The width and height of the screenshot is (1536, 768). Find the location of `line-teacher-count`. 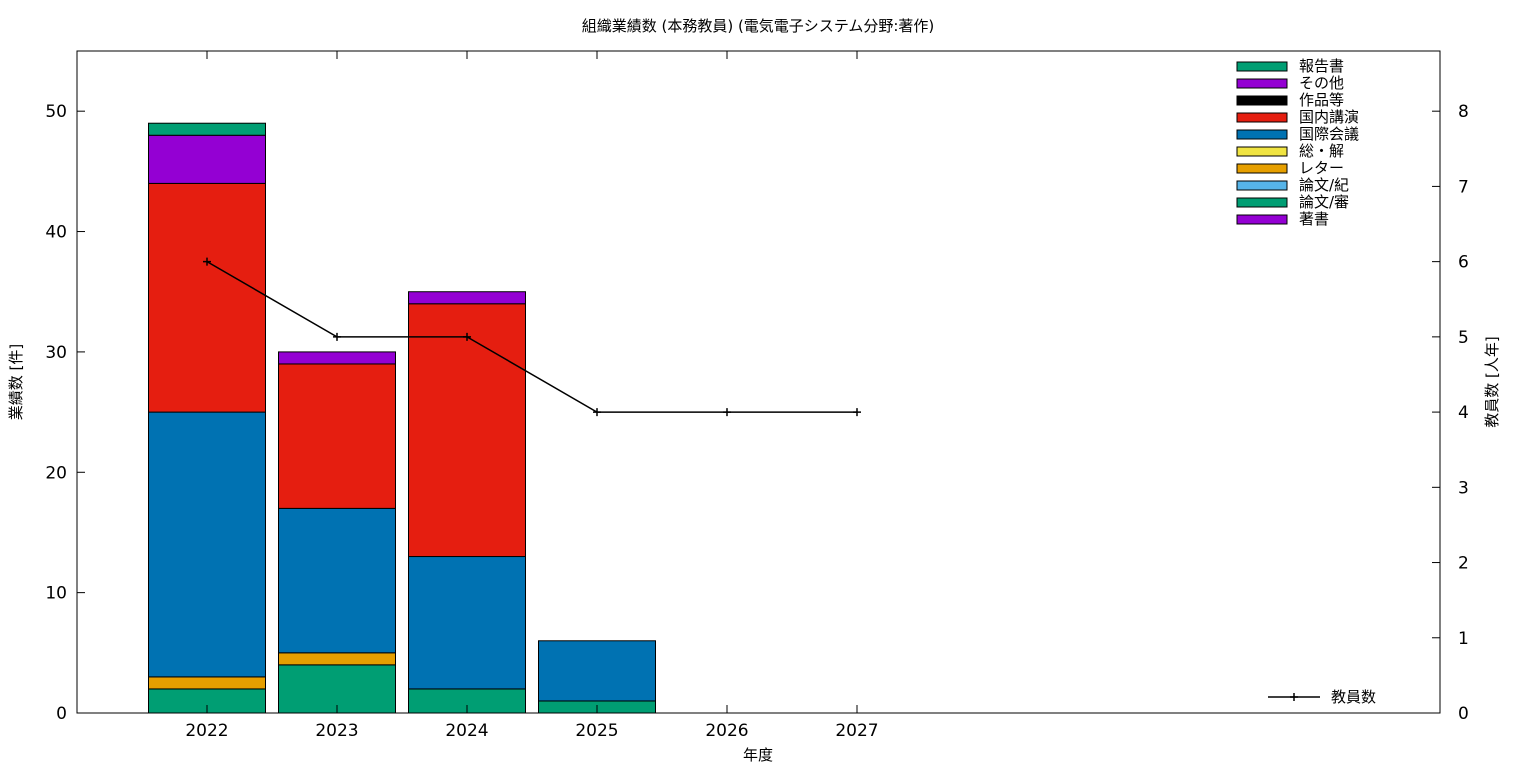

line-teacher-count is located at coordinates (531, 336).